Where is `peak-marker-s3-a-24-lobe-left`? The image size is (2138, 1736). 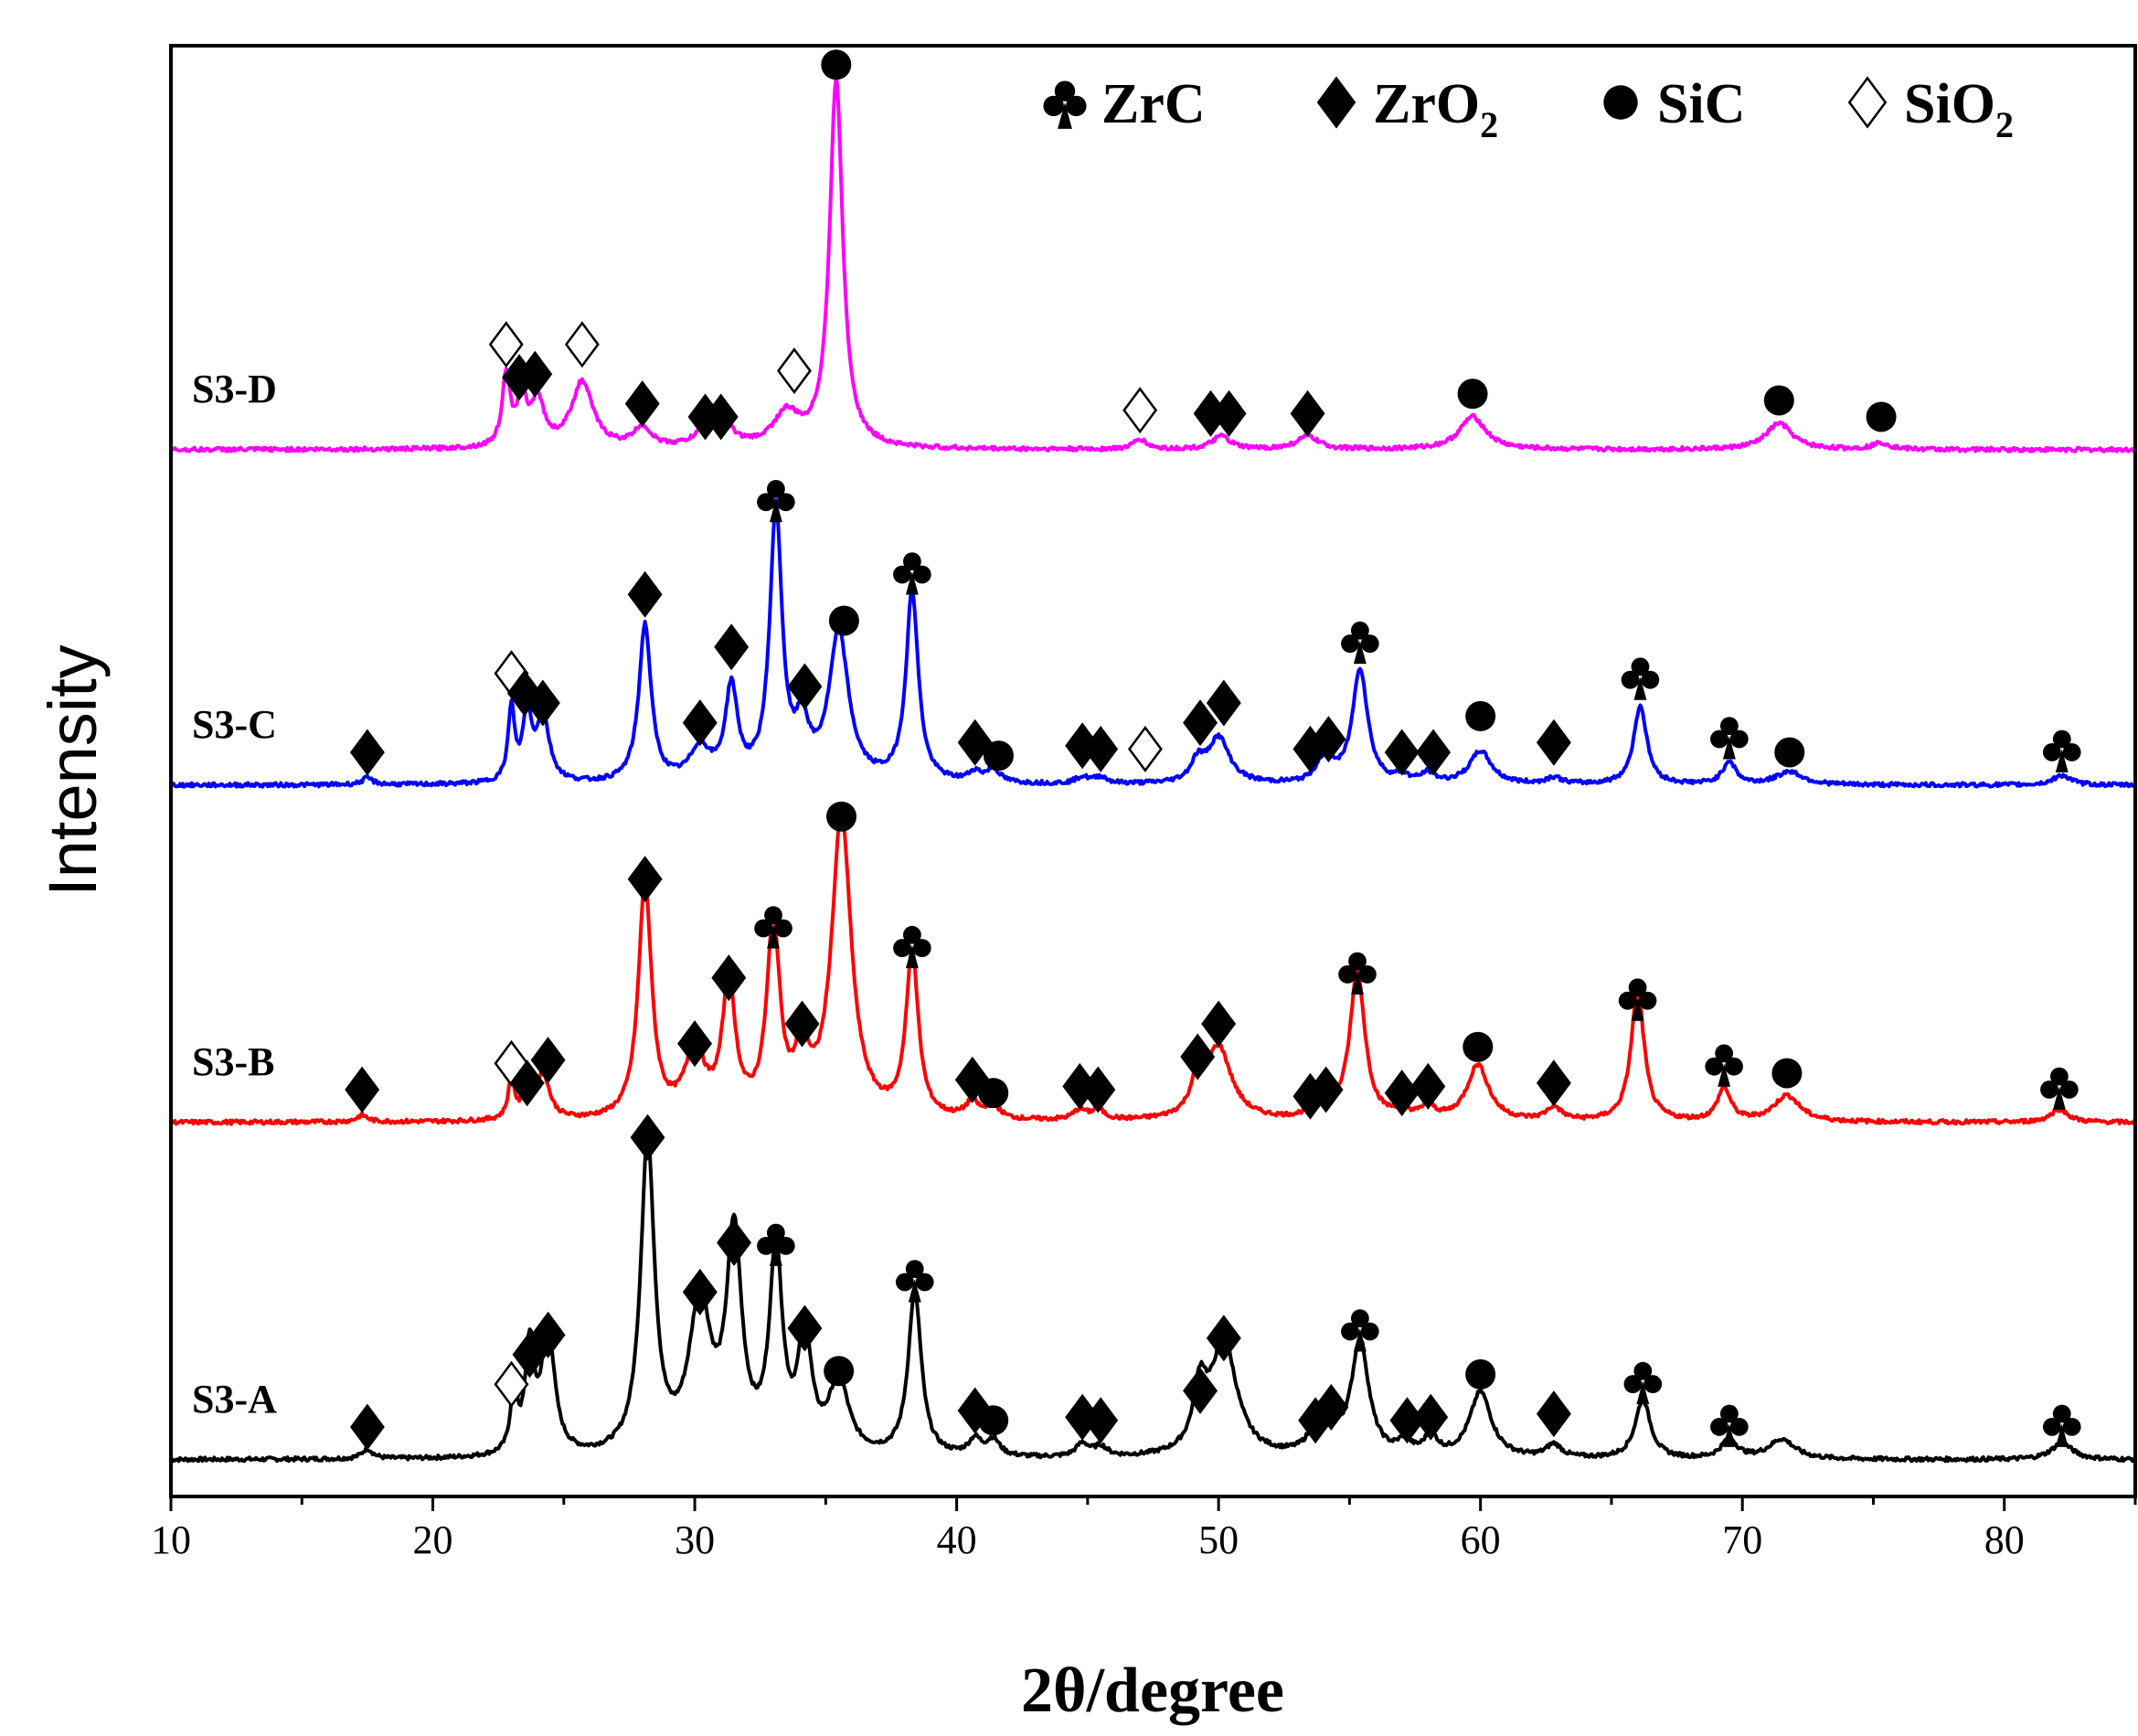
peak-marker-s3-a-24-lobe-left is located at coordinates (1633, 1384).